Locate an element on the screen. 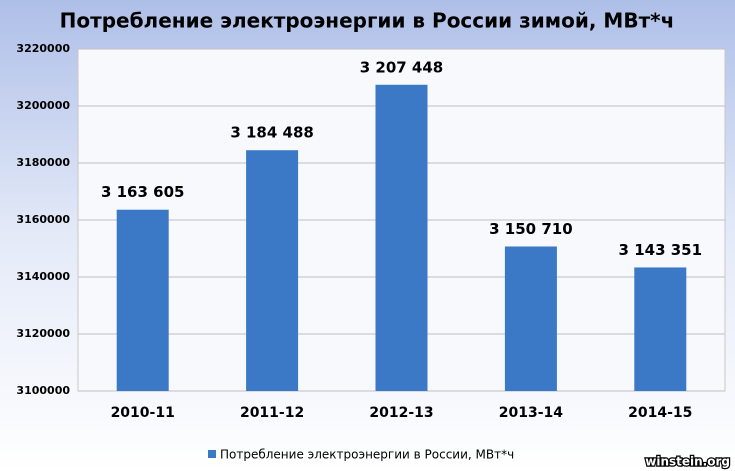 The height and width of the screenshot is (471, 735). y-tick-label: 3160000 is located at coordinates (43, 219).